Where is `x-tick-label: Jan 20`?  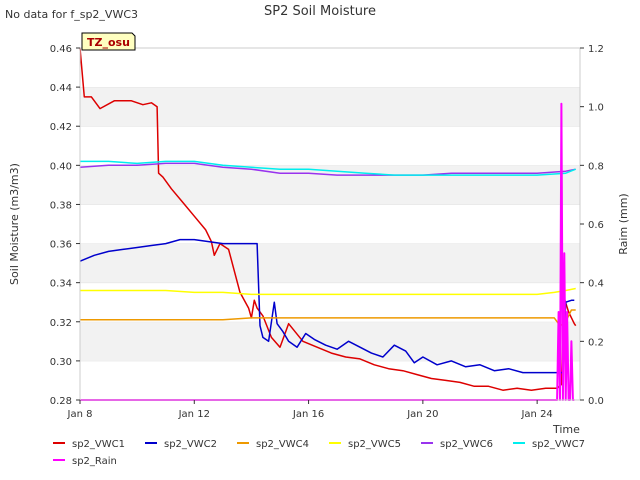 x-tick-label: Jan 20 is located at coordinates (422, 414).